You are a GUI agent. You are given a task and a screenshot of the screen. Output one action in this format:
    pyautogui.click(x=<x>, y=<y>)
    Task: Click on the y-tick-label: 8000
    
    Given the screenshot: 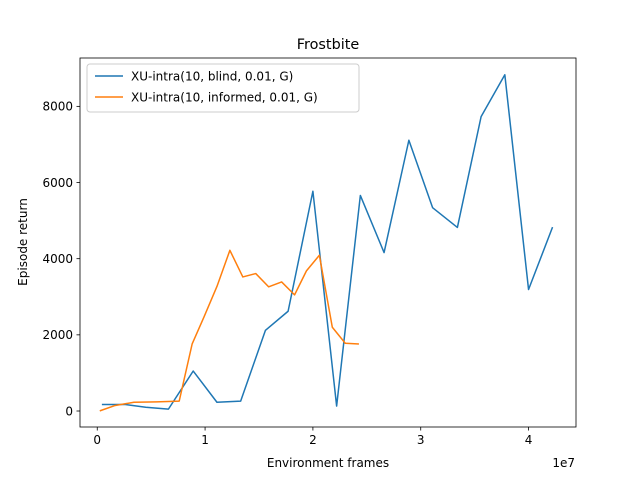 What is the action you would take?
    pyautogui.click(x=57, y=107)
    